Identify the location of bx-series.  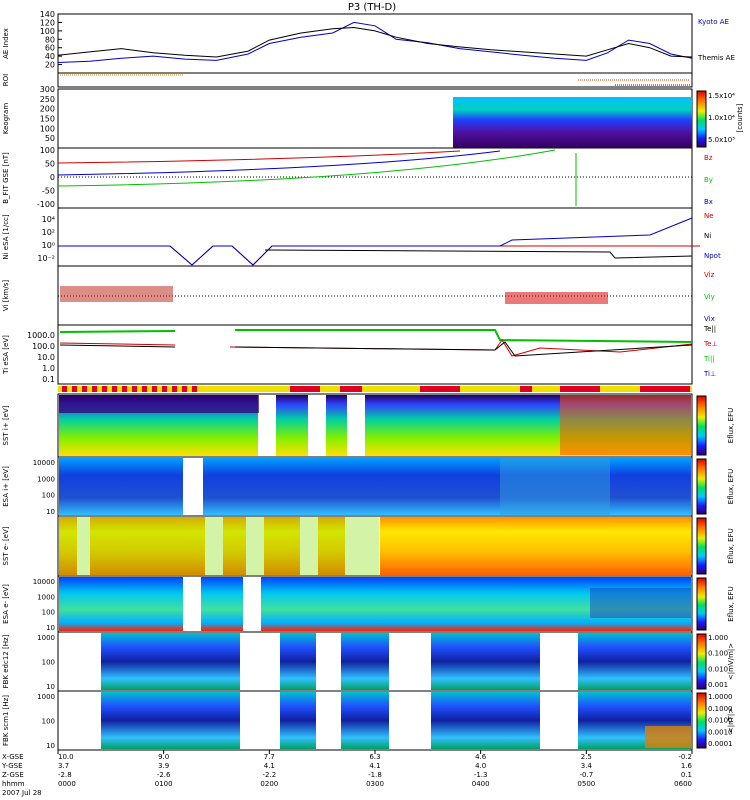
(279, 163).